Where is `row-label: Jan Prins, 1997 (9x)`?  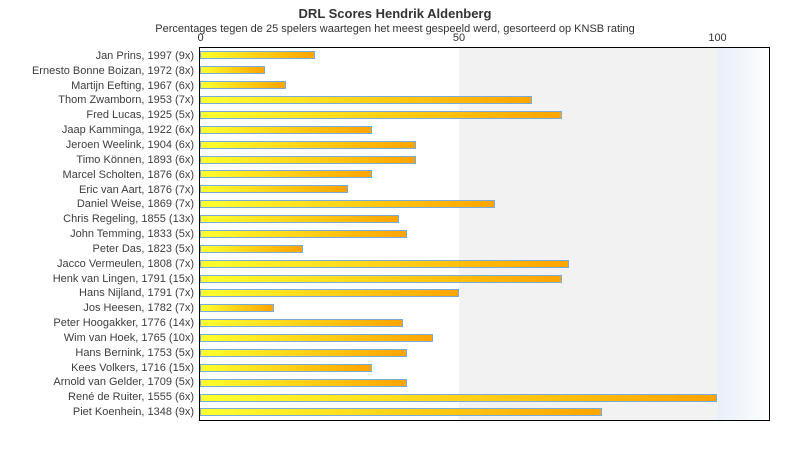
row-label: Jan Prins, 1997 (9x) is located at coordinates (97, 56).